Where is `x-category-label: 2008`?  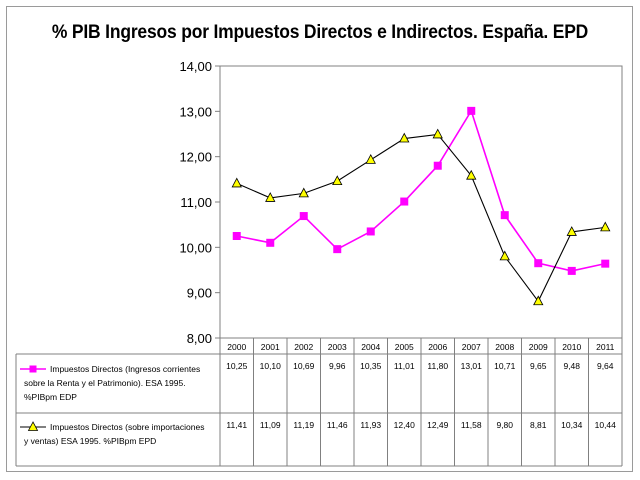
x-category-label: 2008 is located at coordinates (504, 347).